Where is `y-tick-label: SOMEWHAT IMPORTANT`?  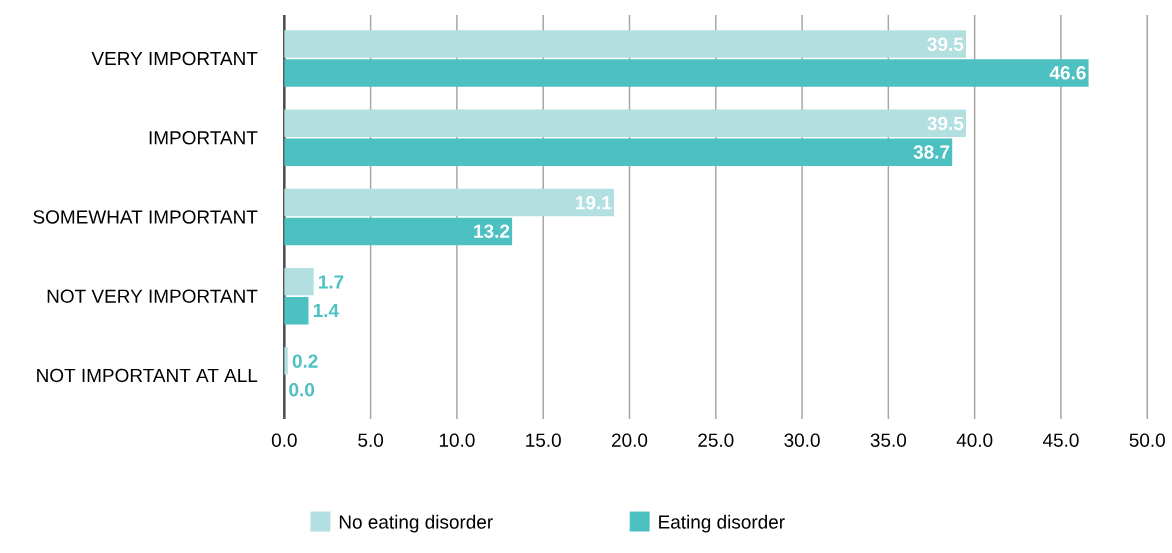
y-tick-label: SOMEWHAT IMPORTANT is located at coordinates (145, 217).